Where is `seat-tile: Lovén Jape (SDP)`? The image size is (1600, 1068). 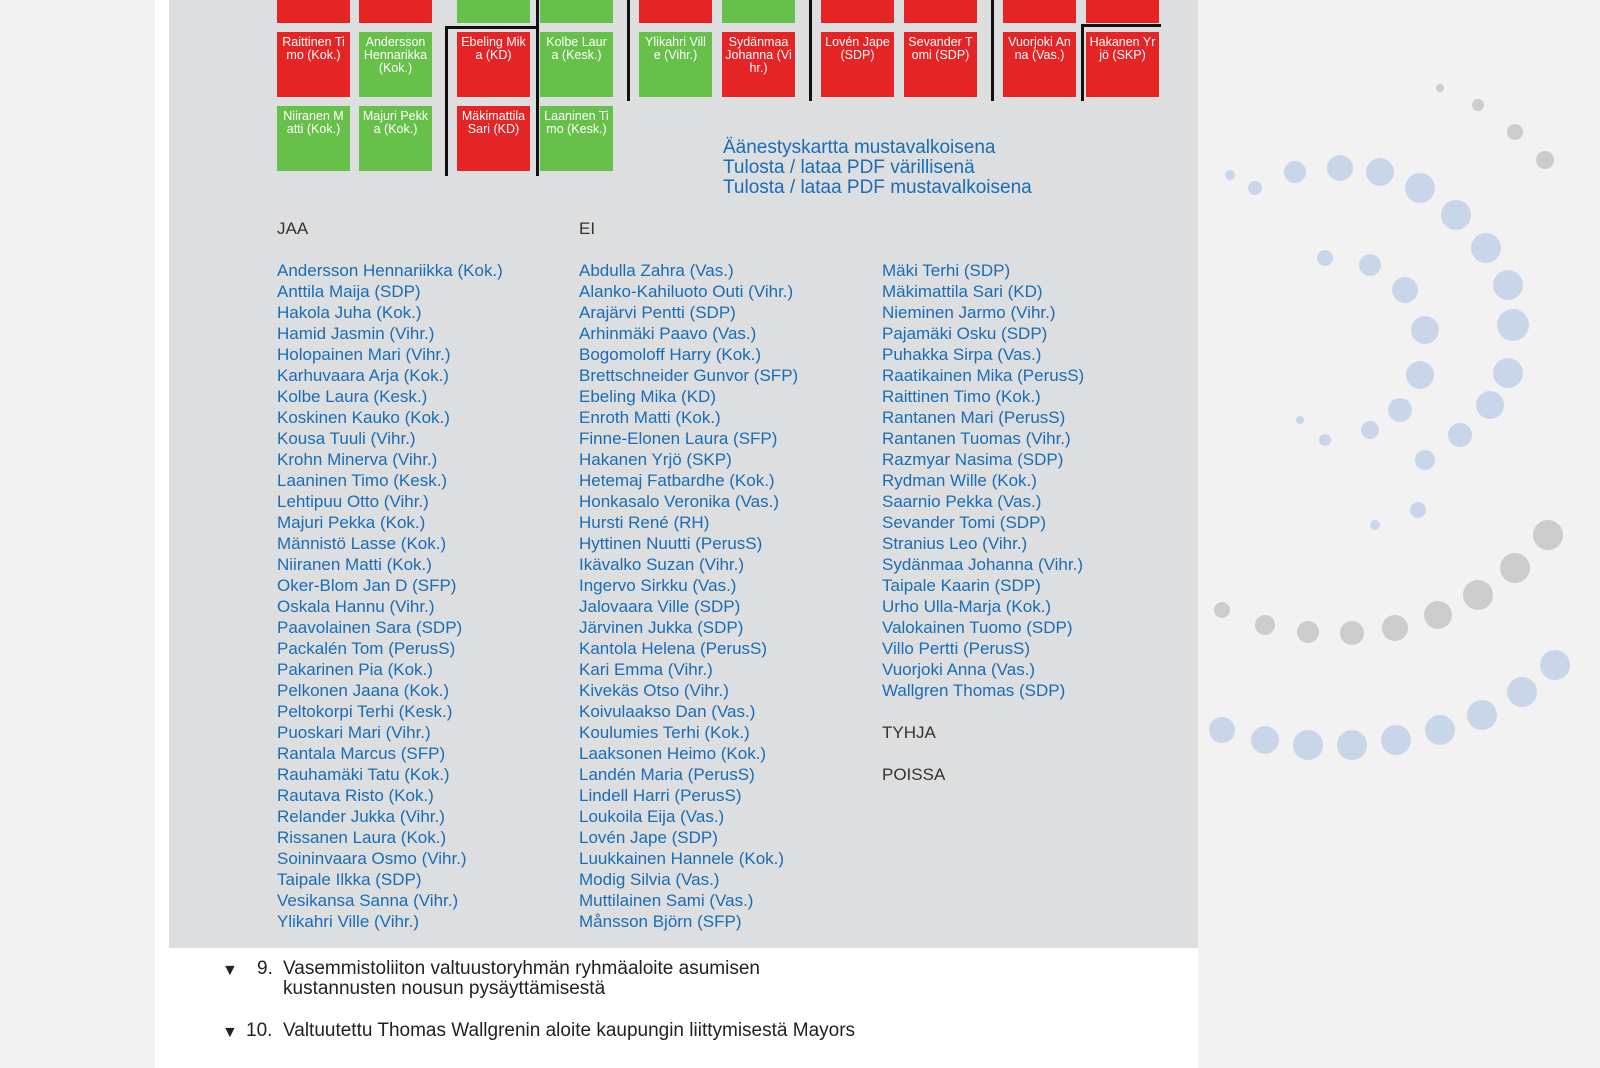 seat-tile: Lovén Jape (SDP) is located at coordinates (857, 64).